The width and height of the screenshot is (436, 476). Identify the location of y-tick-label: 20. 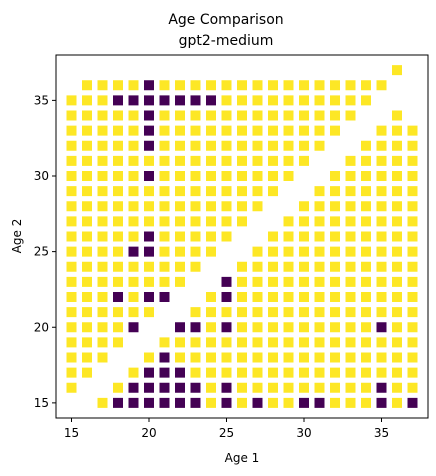
(41, 327).